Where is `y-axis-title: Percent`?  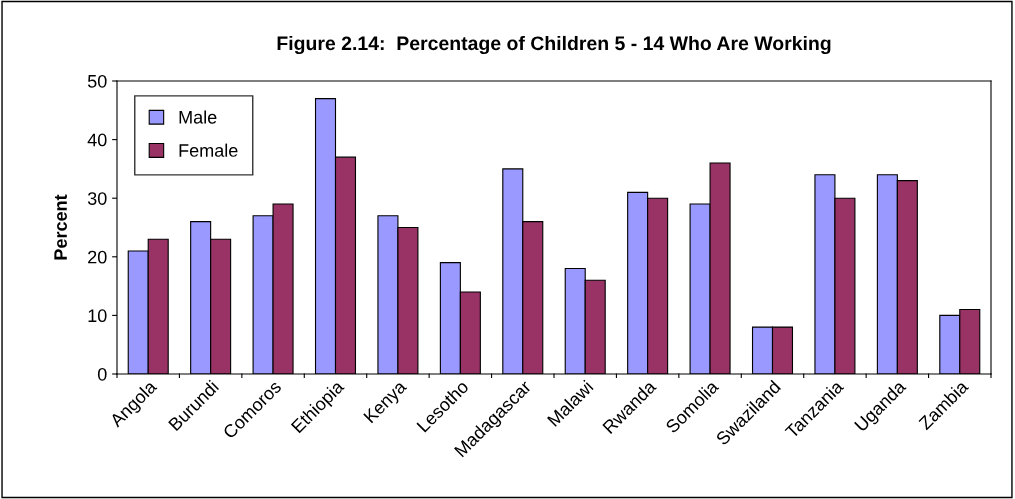
y-axis-title: Percent is located at coordinates (60, 227).